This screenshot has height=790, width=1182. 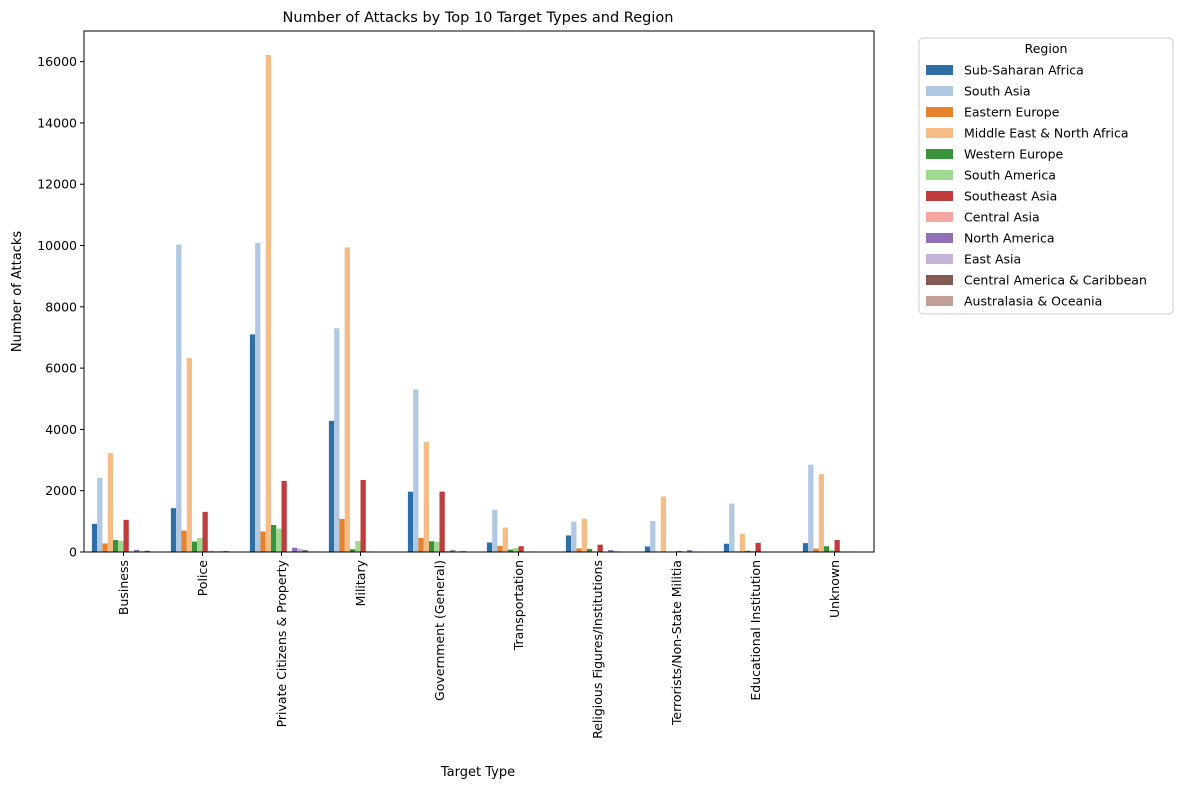 I want to click on legend-label: South America, so click(x=1010, y=175).